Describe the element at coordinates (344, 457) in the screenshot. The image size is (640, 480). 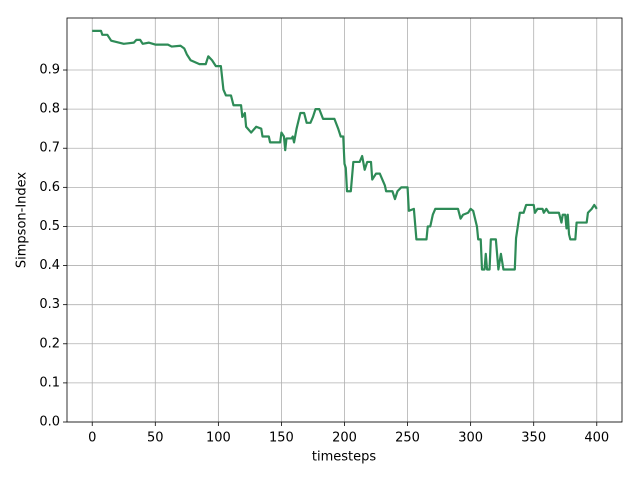
I see `x-axis-label: timesteps` at that location.